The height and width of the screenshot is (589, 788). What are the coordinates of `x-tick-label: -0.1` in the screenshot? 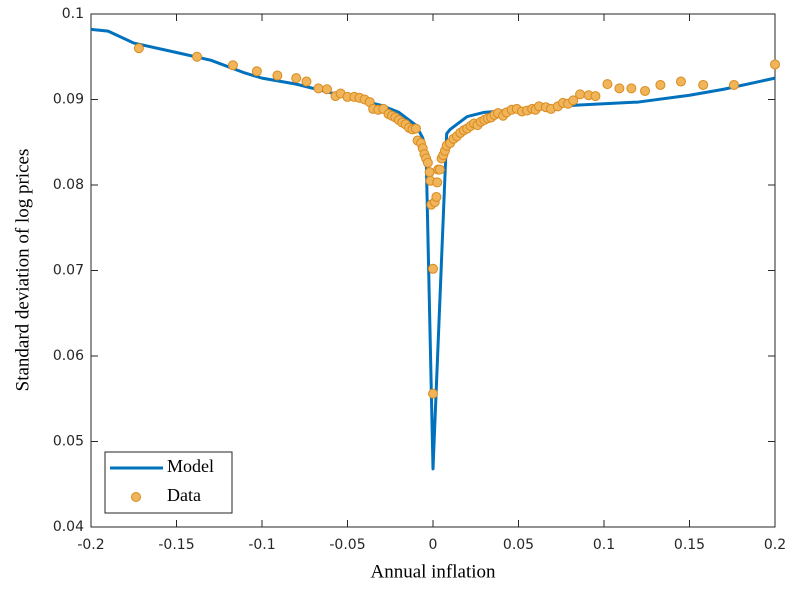 It's located at (261, 545).